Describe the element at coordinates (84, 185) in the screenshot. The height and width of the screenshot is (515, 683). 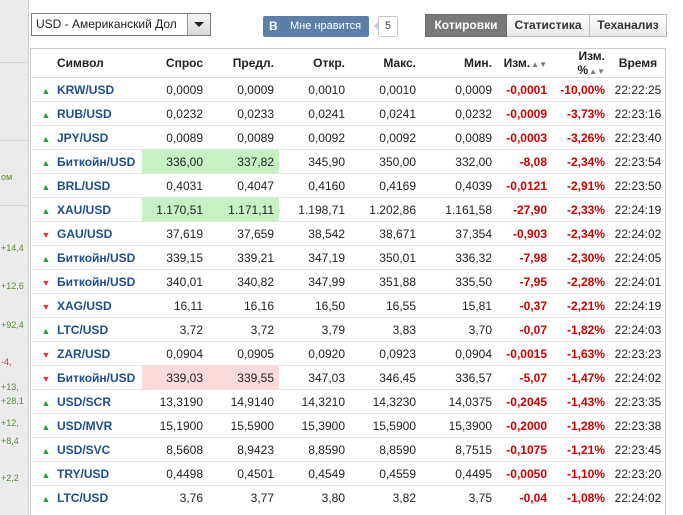
I see `symbol-link: BRL/USD` at that location.